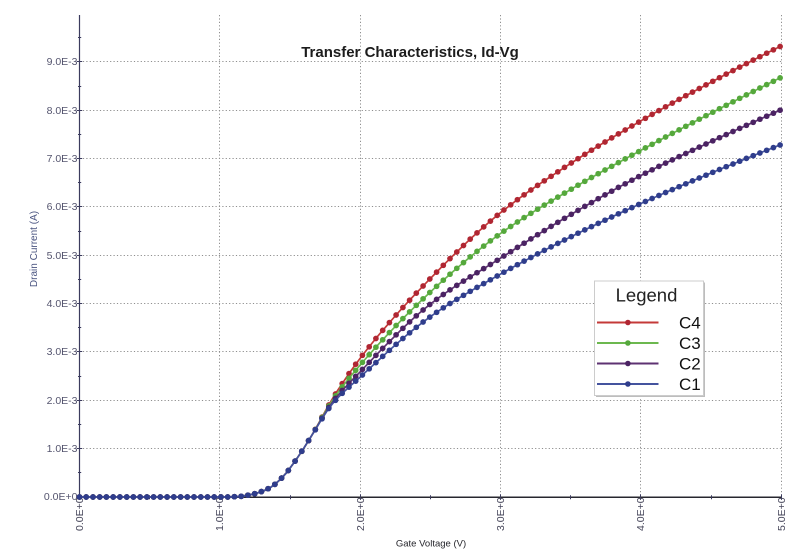  Describe the element at coordinates (690, 323) in the screenshot. I see `svg-text: C4` at that location.